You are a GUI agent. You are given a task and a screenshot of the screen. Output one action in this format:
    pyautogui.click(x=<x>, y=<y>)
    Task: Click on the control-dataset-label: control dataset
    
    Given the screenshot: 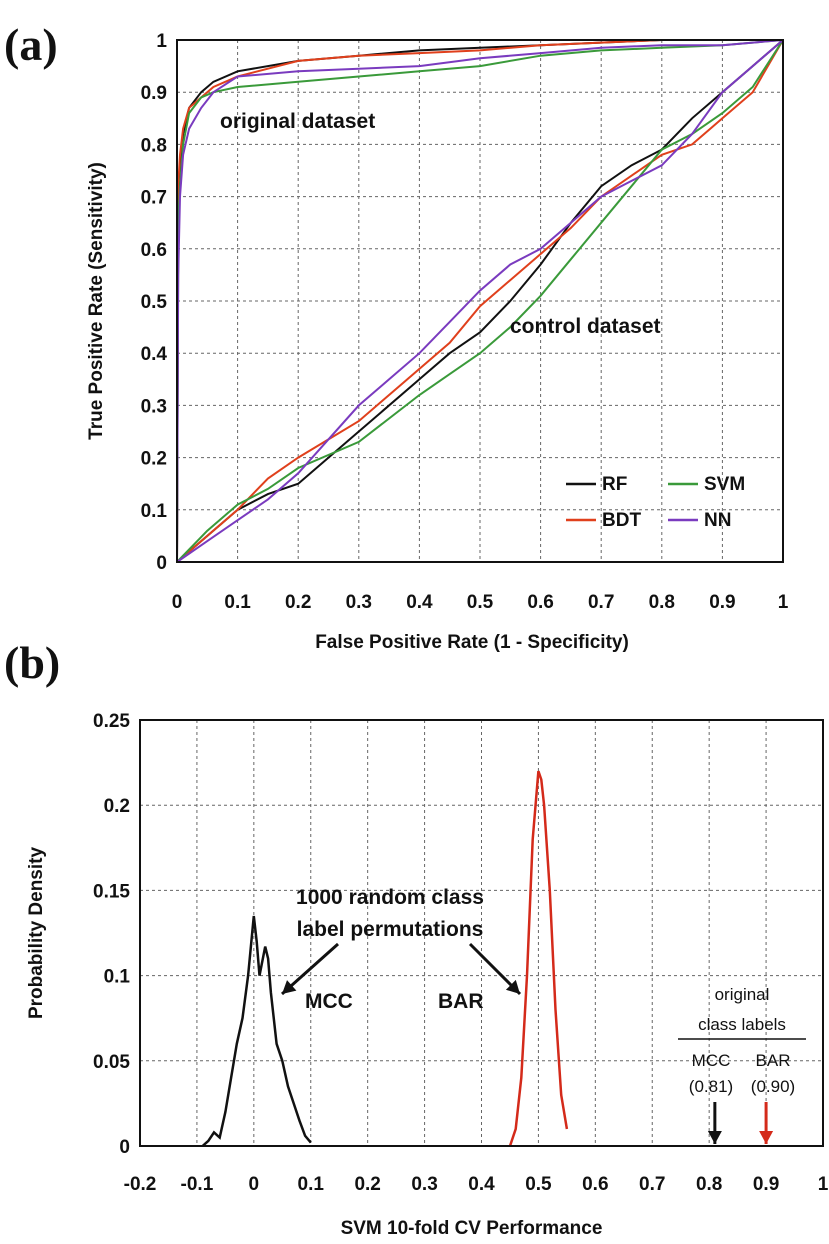 What is the action you would take?
    pyautogui.click(x=585, y=326)
    